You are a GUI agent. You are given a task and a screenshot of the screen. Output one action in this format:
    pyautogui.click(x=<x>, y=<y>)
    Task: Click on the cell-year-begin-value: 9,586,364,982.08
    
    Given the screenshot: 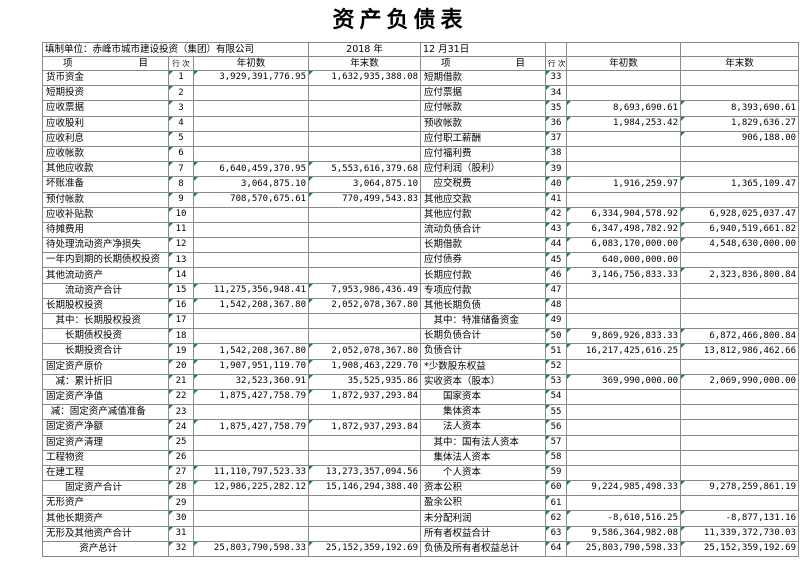 What is the action you would take?
    pyautogui.click(x=624, y=533)
    